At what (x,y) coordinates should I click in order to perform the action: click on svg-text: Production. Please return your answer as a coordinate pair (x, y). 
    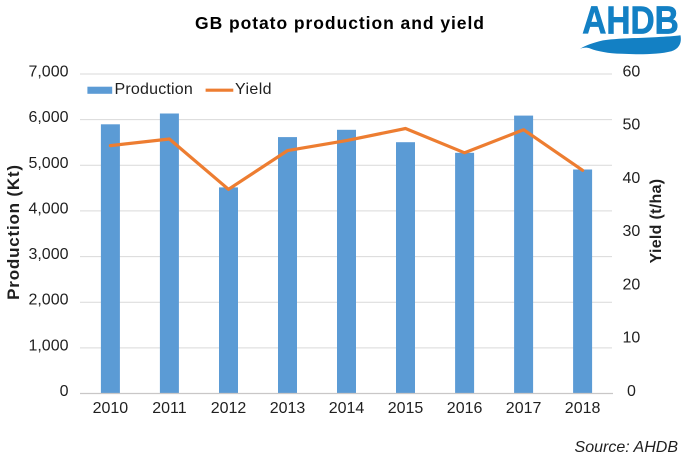
    Looking at the image, I should click on (154, 89).